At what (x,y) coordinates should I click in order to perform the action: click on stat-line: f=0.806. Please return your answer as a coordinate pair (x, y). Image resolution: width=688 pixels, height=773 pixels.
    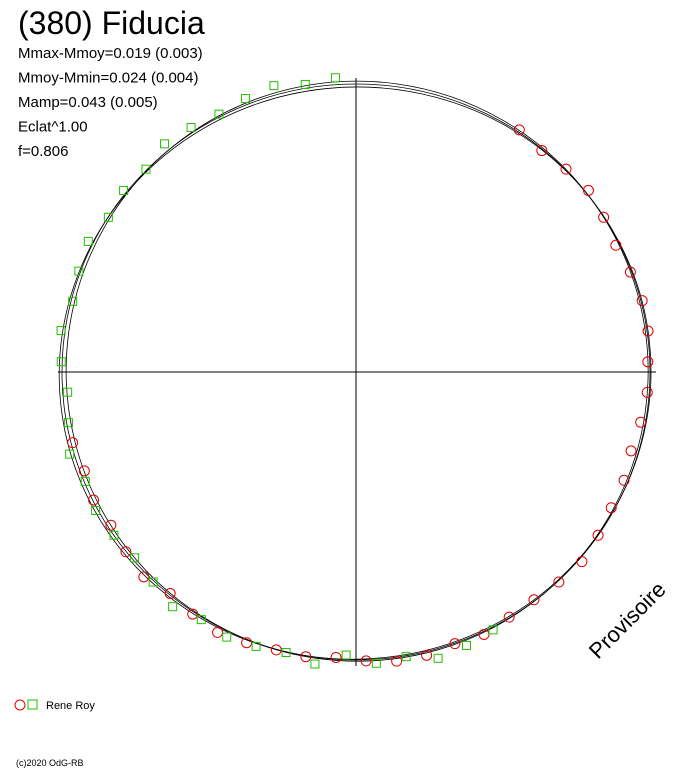
    Looking at the image, I should click on (43, 151).